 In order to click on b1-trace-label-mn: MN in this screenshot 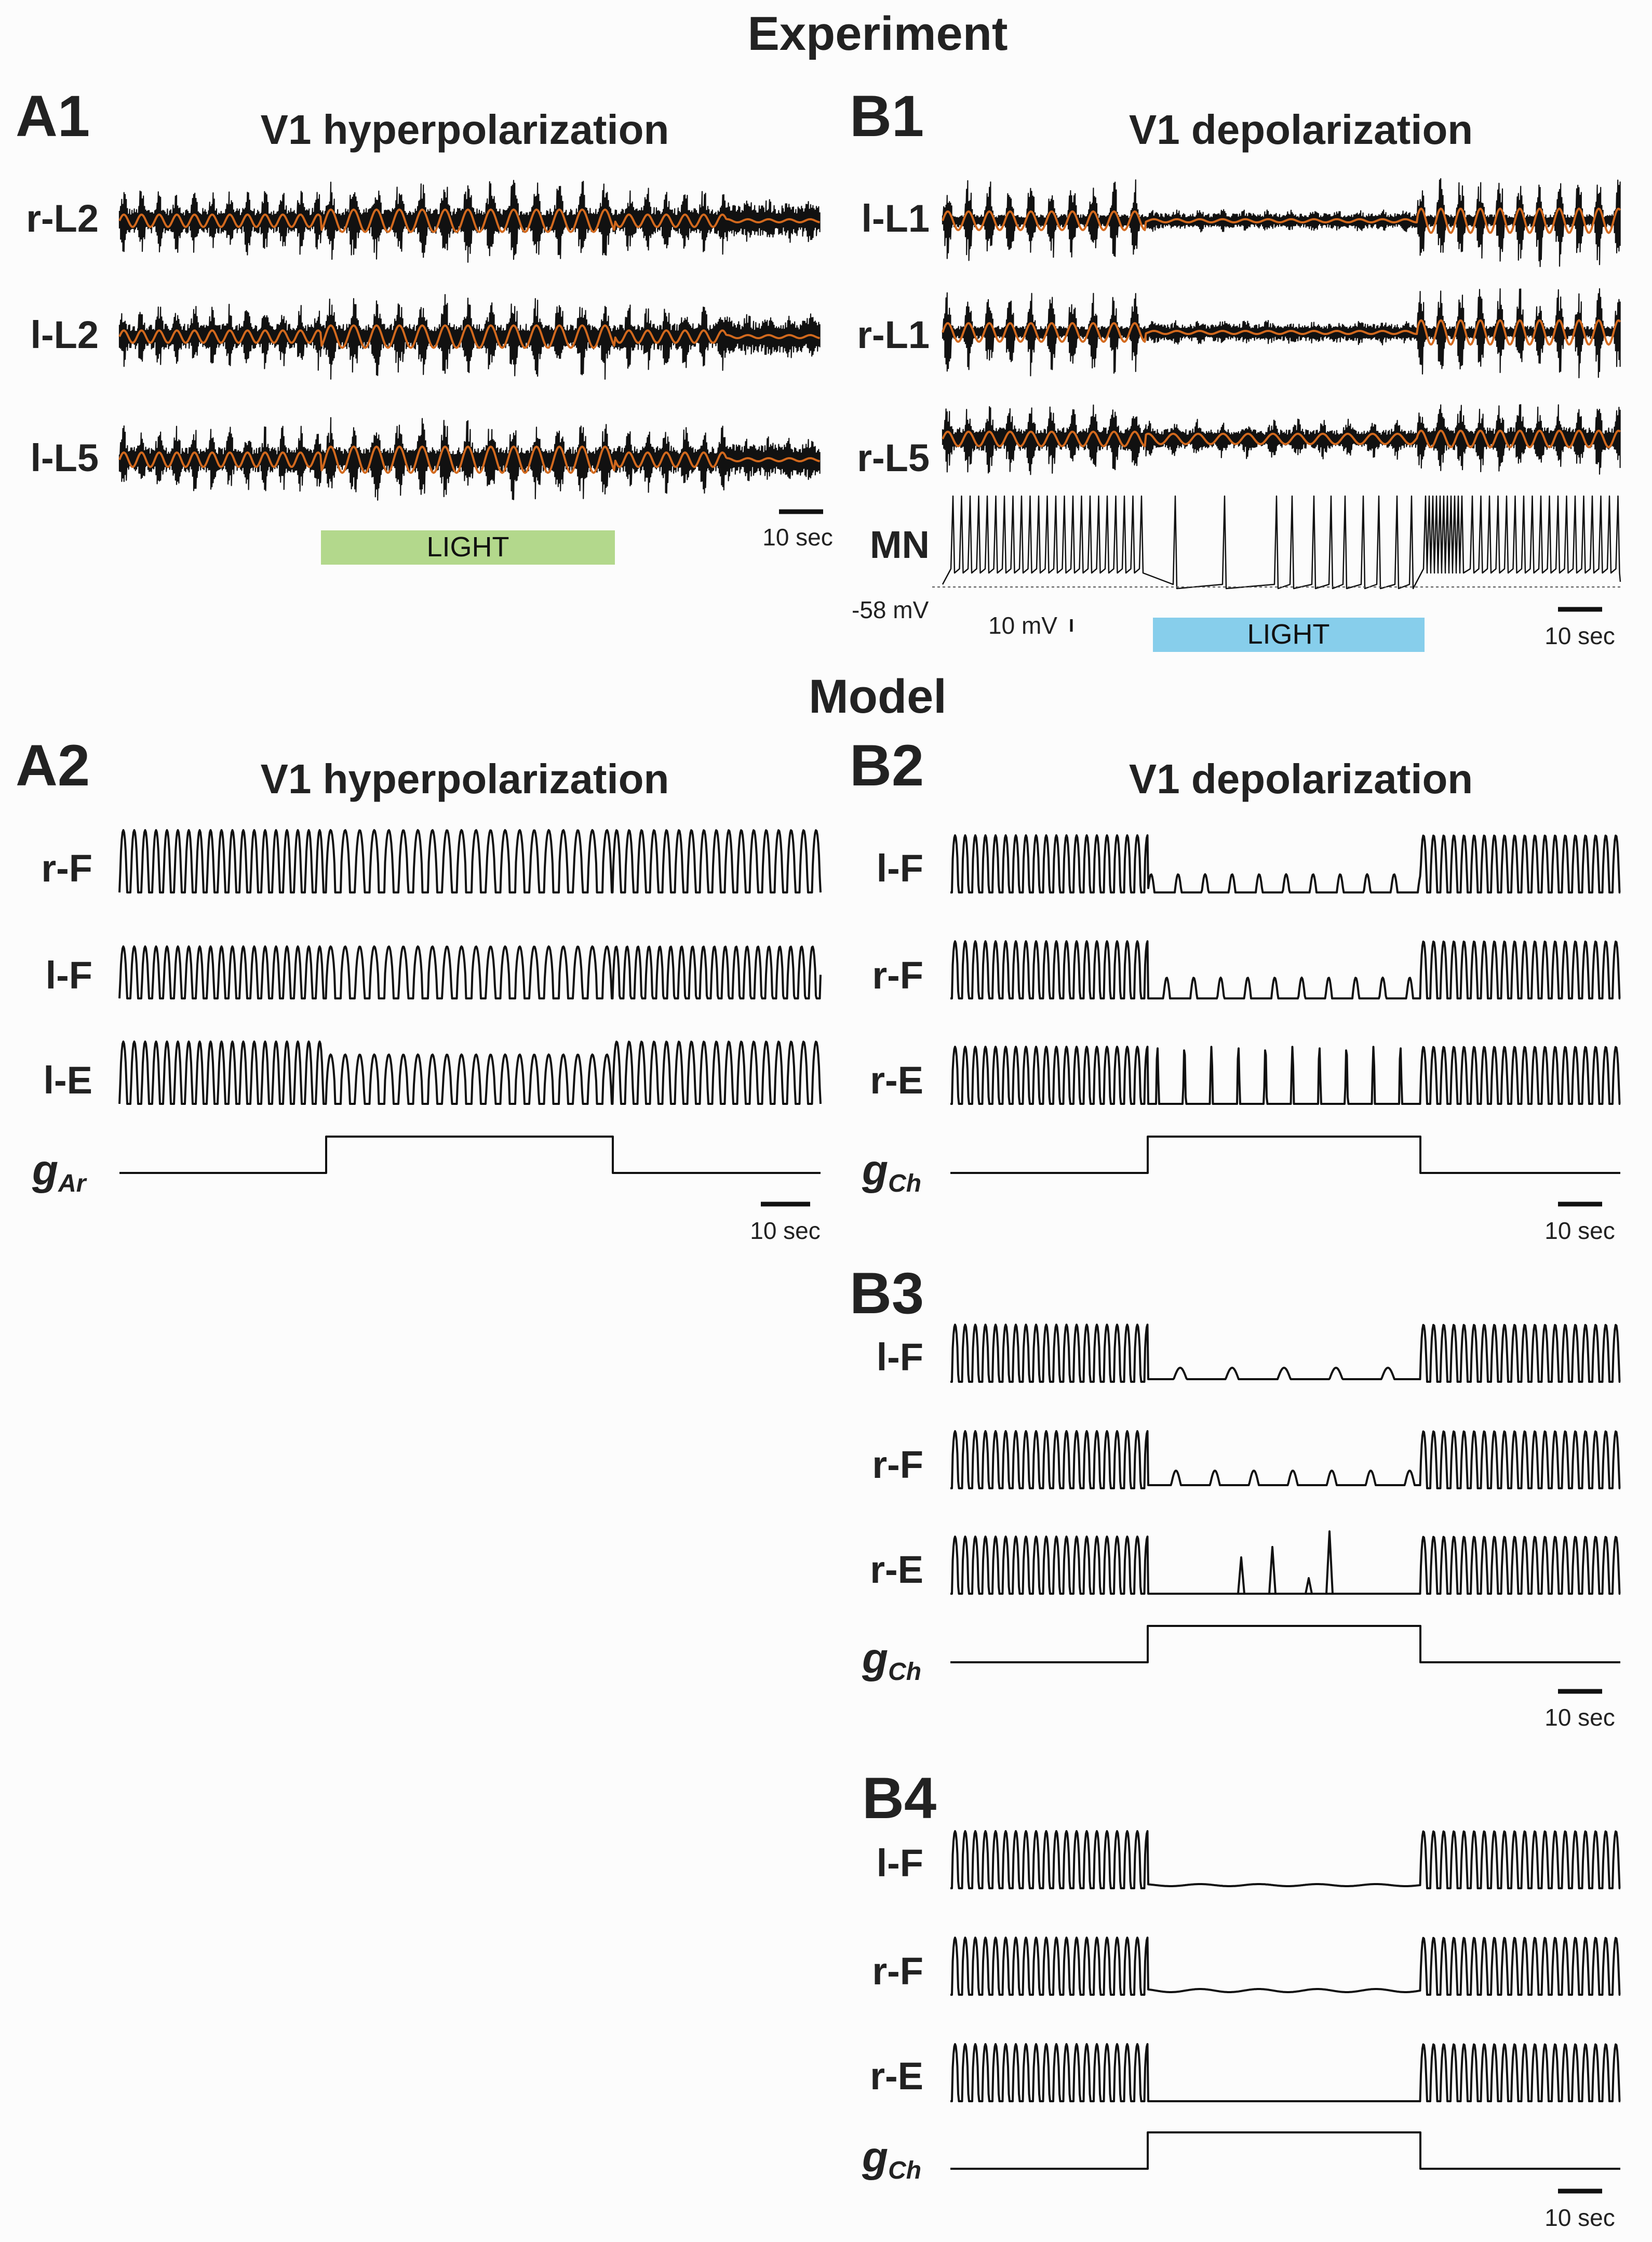, I will do `click(900, 544)`.